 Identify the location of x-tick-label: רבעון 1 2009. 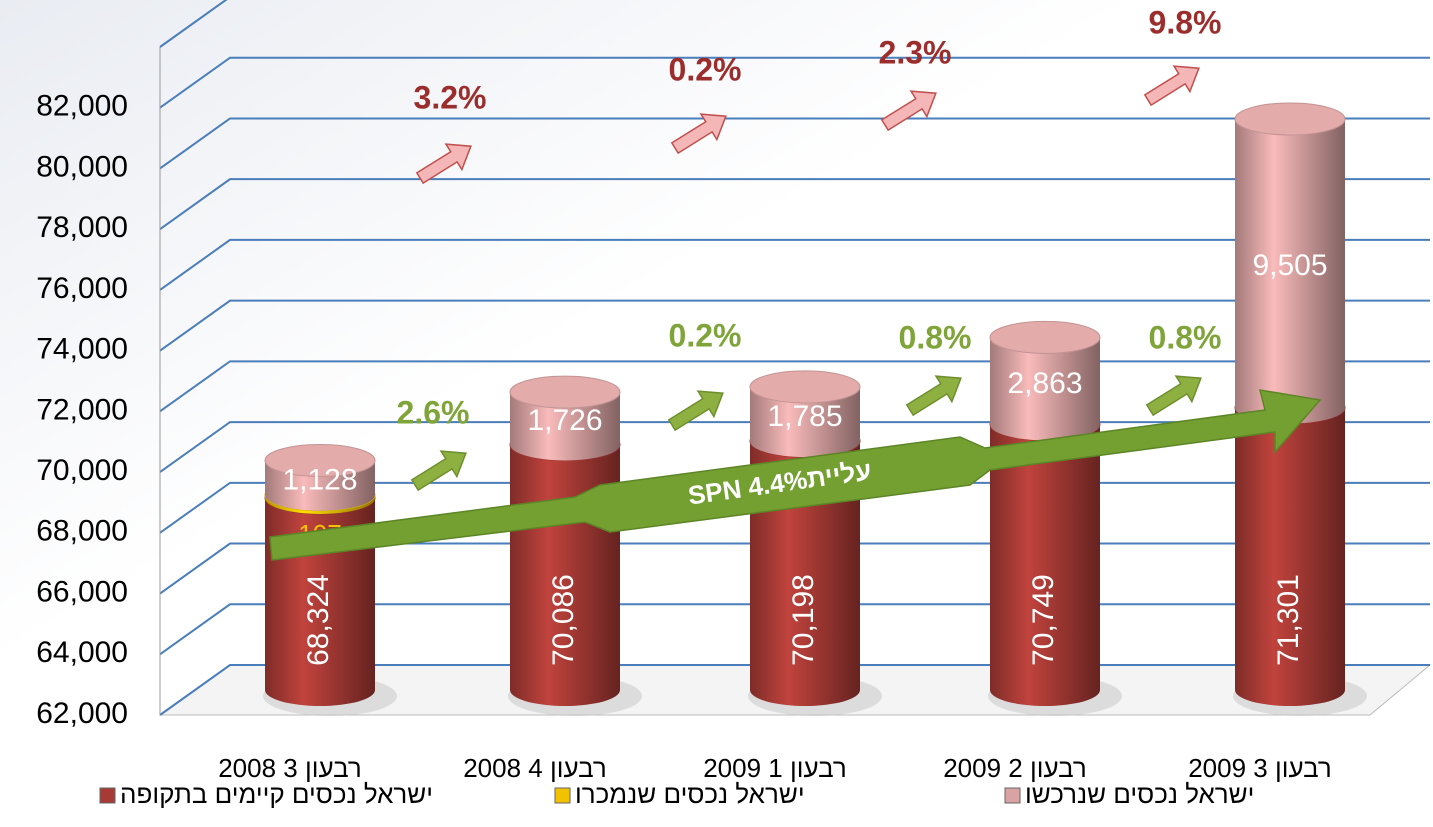
(775, 768).